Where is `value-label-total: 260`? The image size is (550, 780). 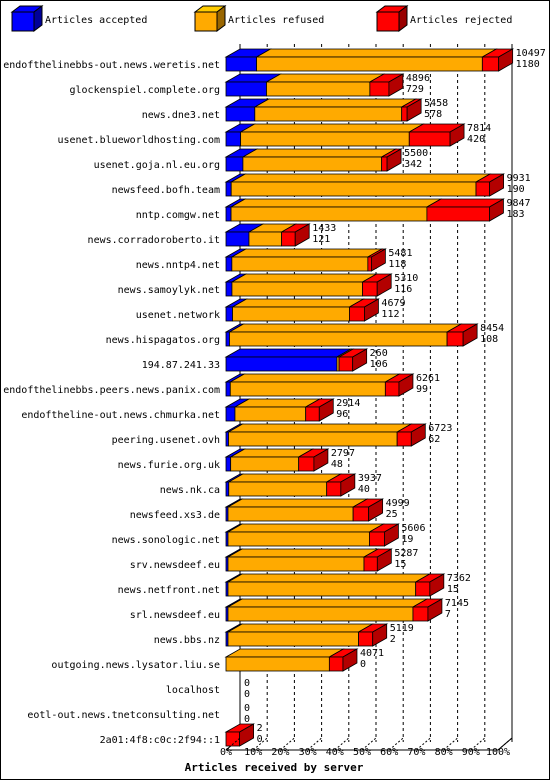
value-label-total: 260 is located at coordinates (379, 353).